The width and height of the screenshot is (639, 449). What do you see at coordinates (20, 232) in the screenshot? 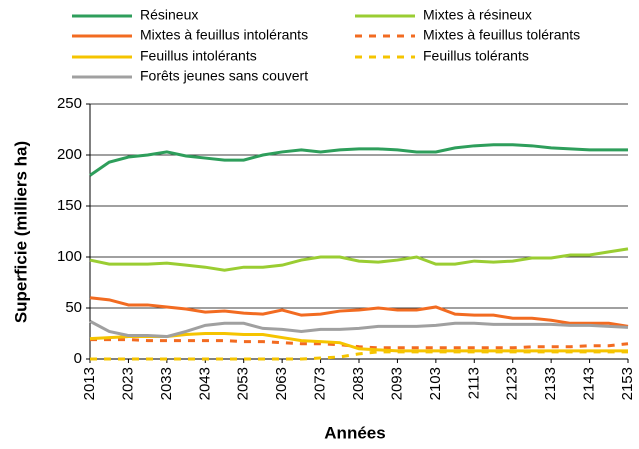
I see `y-axis-title: Superficie (milliers ha)` at bounding box center [20, 232].